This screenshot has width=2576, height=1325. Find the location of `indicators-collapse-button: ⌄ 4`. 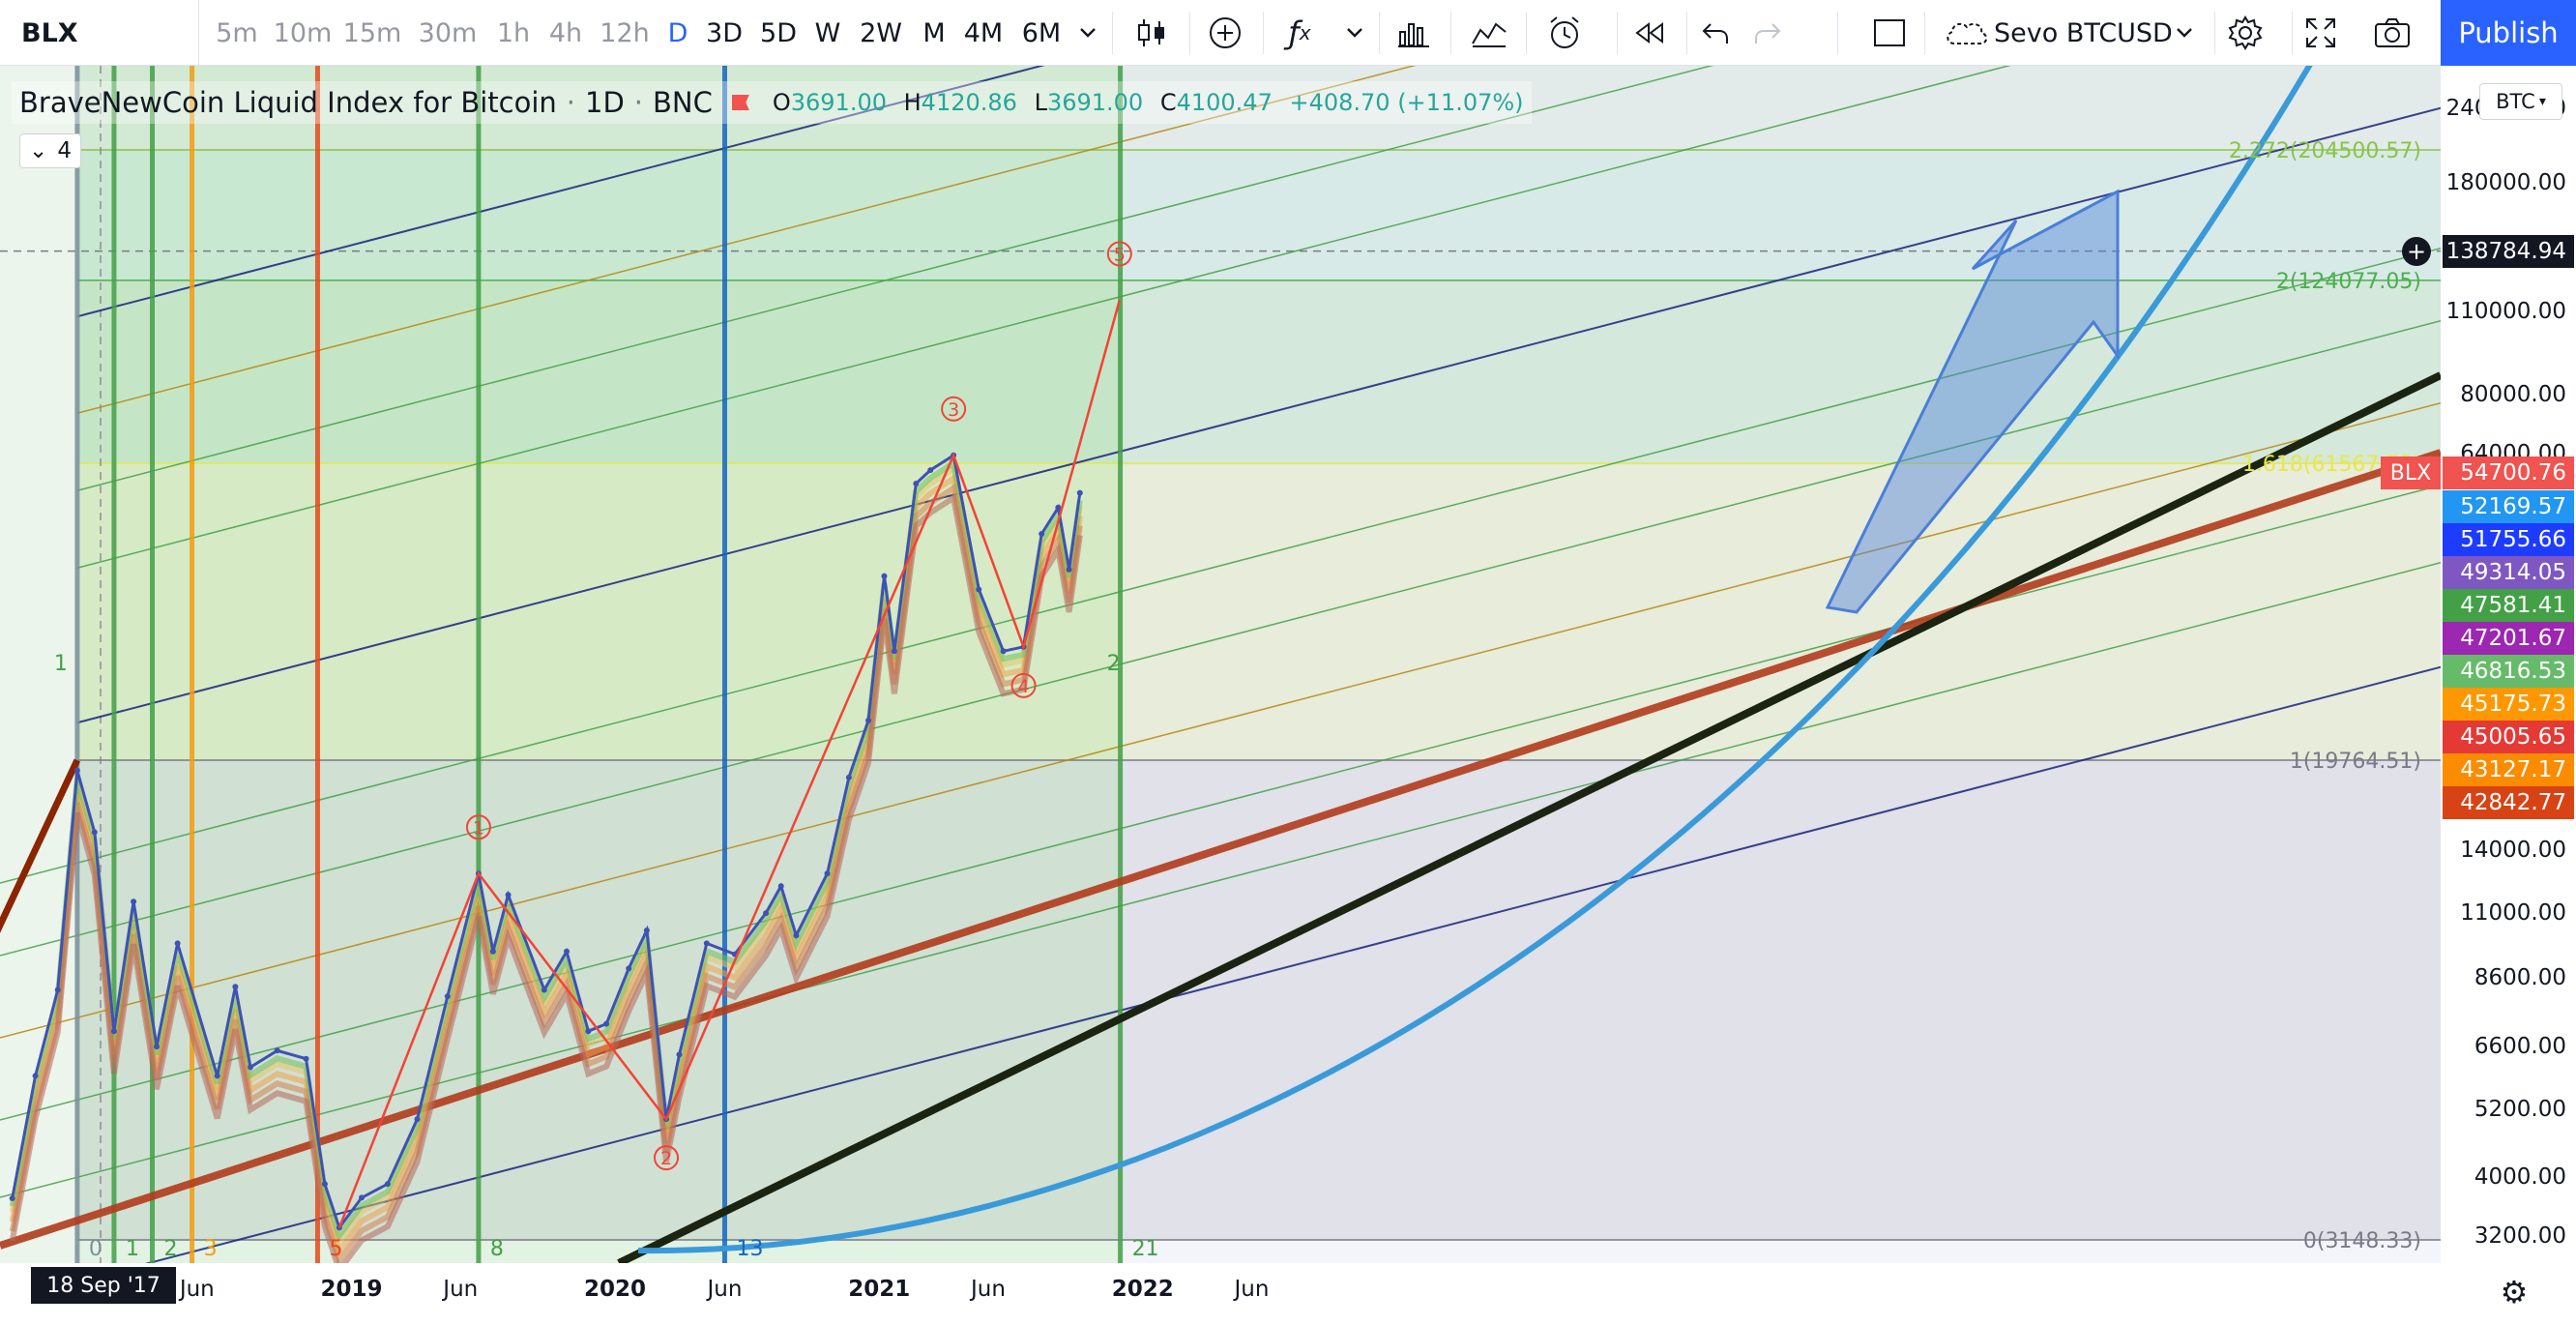

indicators-collapse-button: ⌄ 4 is located at coordinates (50, 150).